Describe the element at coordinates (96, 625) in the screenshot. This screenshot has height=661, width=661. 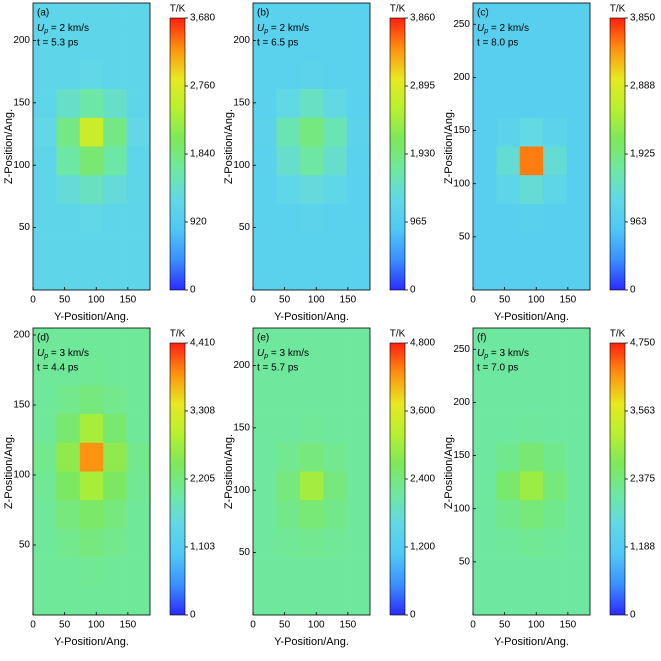
I see `x-tick-label: 100` at that location.